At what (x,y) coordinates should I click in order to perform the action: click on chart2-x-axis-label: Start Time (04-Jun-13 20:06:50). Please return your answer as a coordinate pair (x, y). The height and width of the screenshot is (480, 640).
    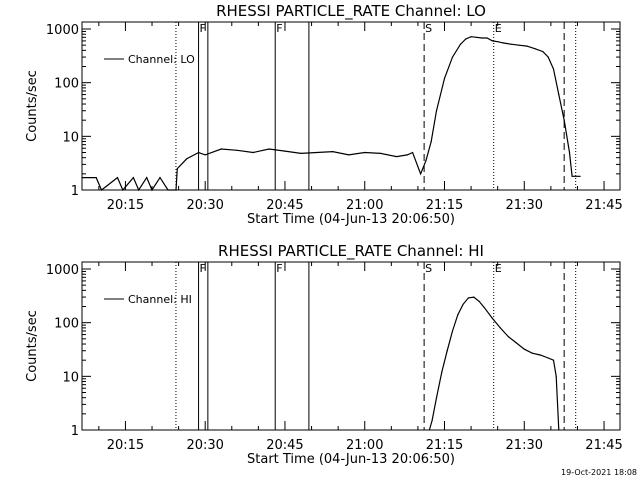
    Looking at the image, I should click on (351, 459).